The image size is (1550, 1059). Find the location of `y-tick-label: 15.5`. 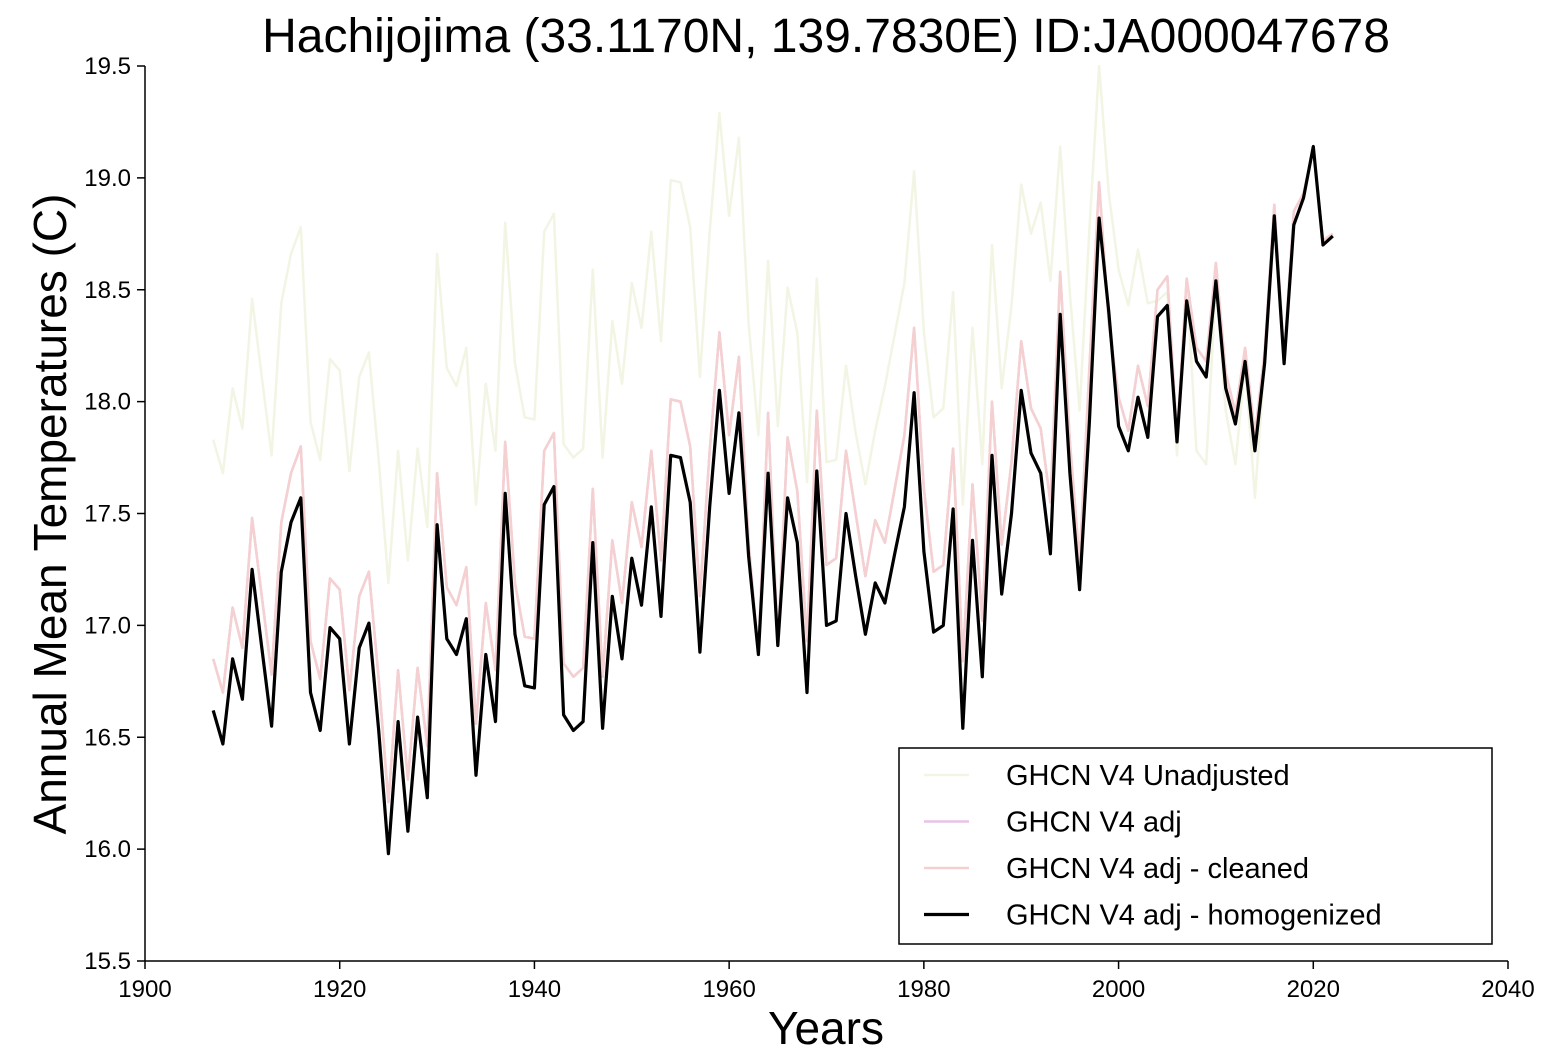

y-tick-label: 15.5 is located at coordinates (107, 961).